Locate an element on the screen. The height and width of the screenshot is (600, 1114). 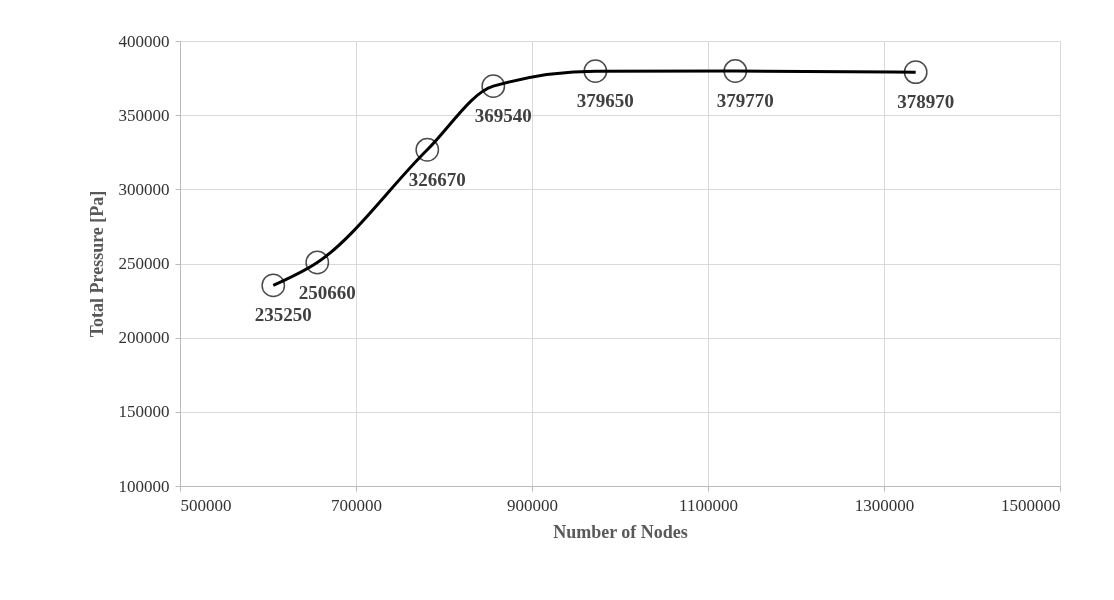
x-tick-label: 1300000 is located at coordinates (884, 505).